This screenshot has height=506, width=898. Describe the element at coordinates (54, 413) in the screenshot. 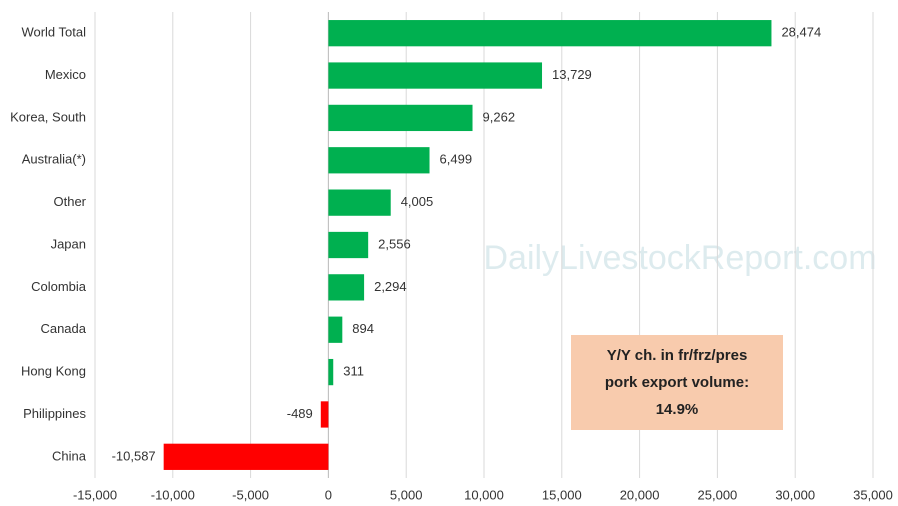

I see `category-label: Philippines` at that location.